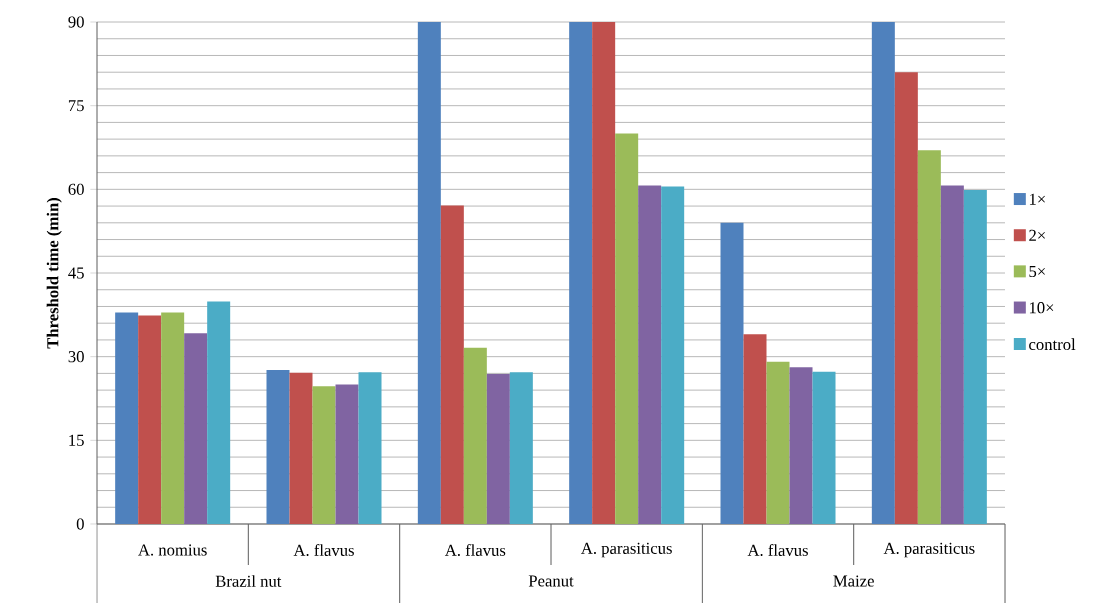  I want to click on y-tick-label: 75, so click(76, 106).